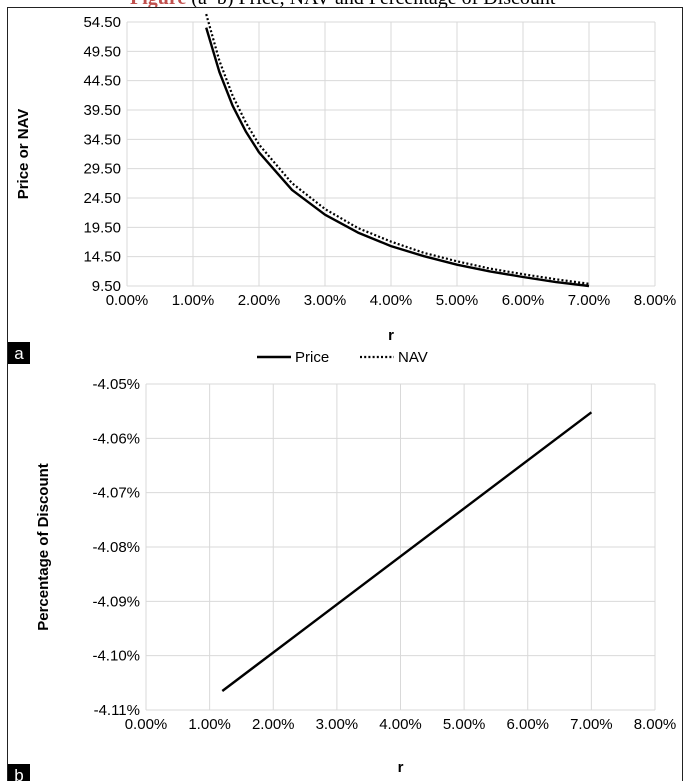 The height and width of the screenshot is (781, 684). What do you see at coordinates (158, 4) in the screenshot?
I see `figure-caption-bold: Figure` at bounding box center [158, 4].